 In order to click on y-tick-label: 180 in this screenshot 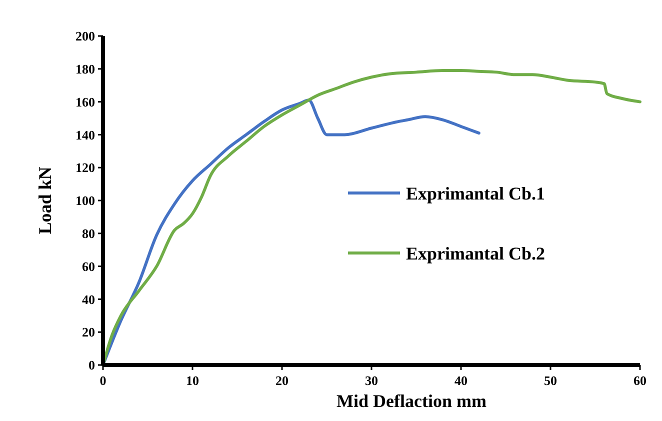, I will do `click(85, 68)`.